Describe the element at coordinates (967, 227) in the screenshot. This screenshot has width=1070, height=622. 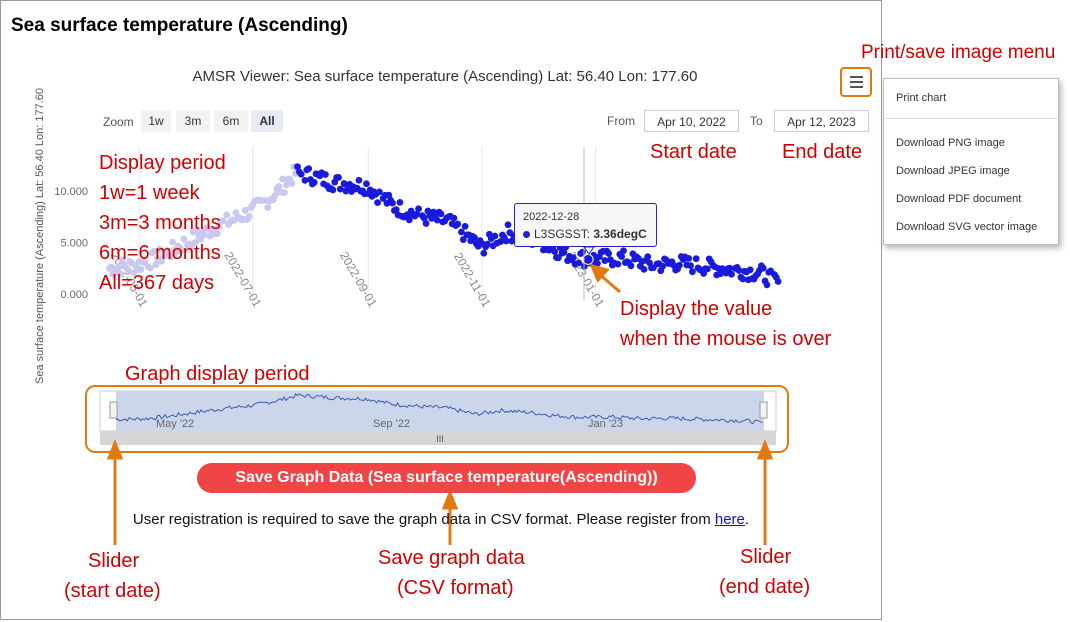
I see `menu-download-svg: Download SVG vector image` at that location.